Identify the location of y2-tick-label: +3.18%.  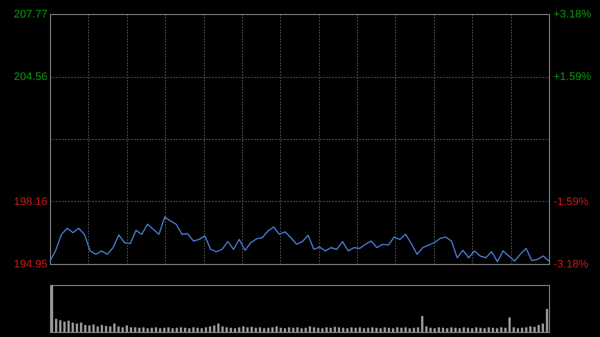
(573, 14).